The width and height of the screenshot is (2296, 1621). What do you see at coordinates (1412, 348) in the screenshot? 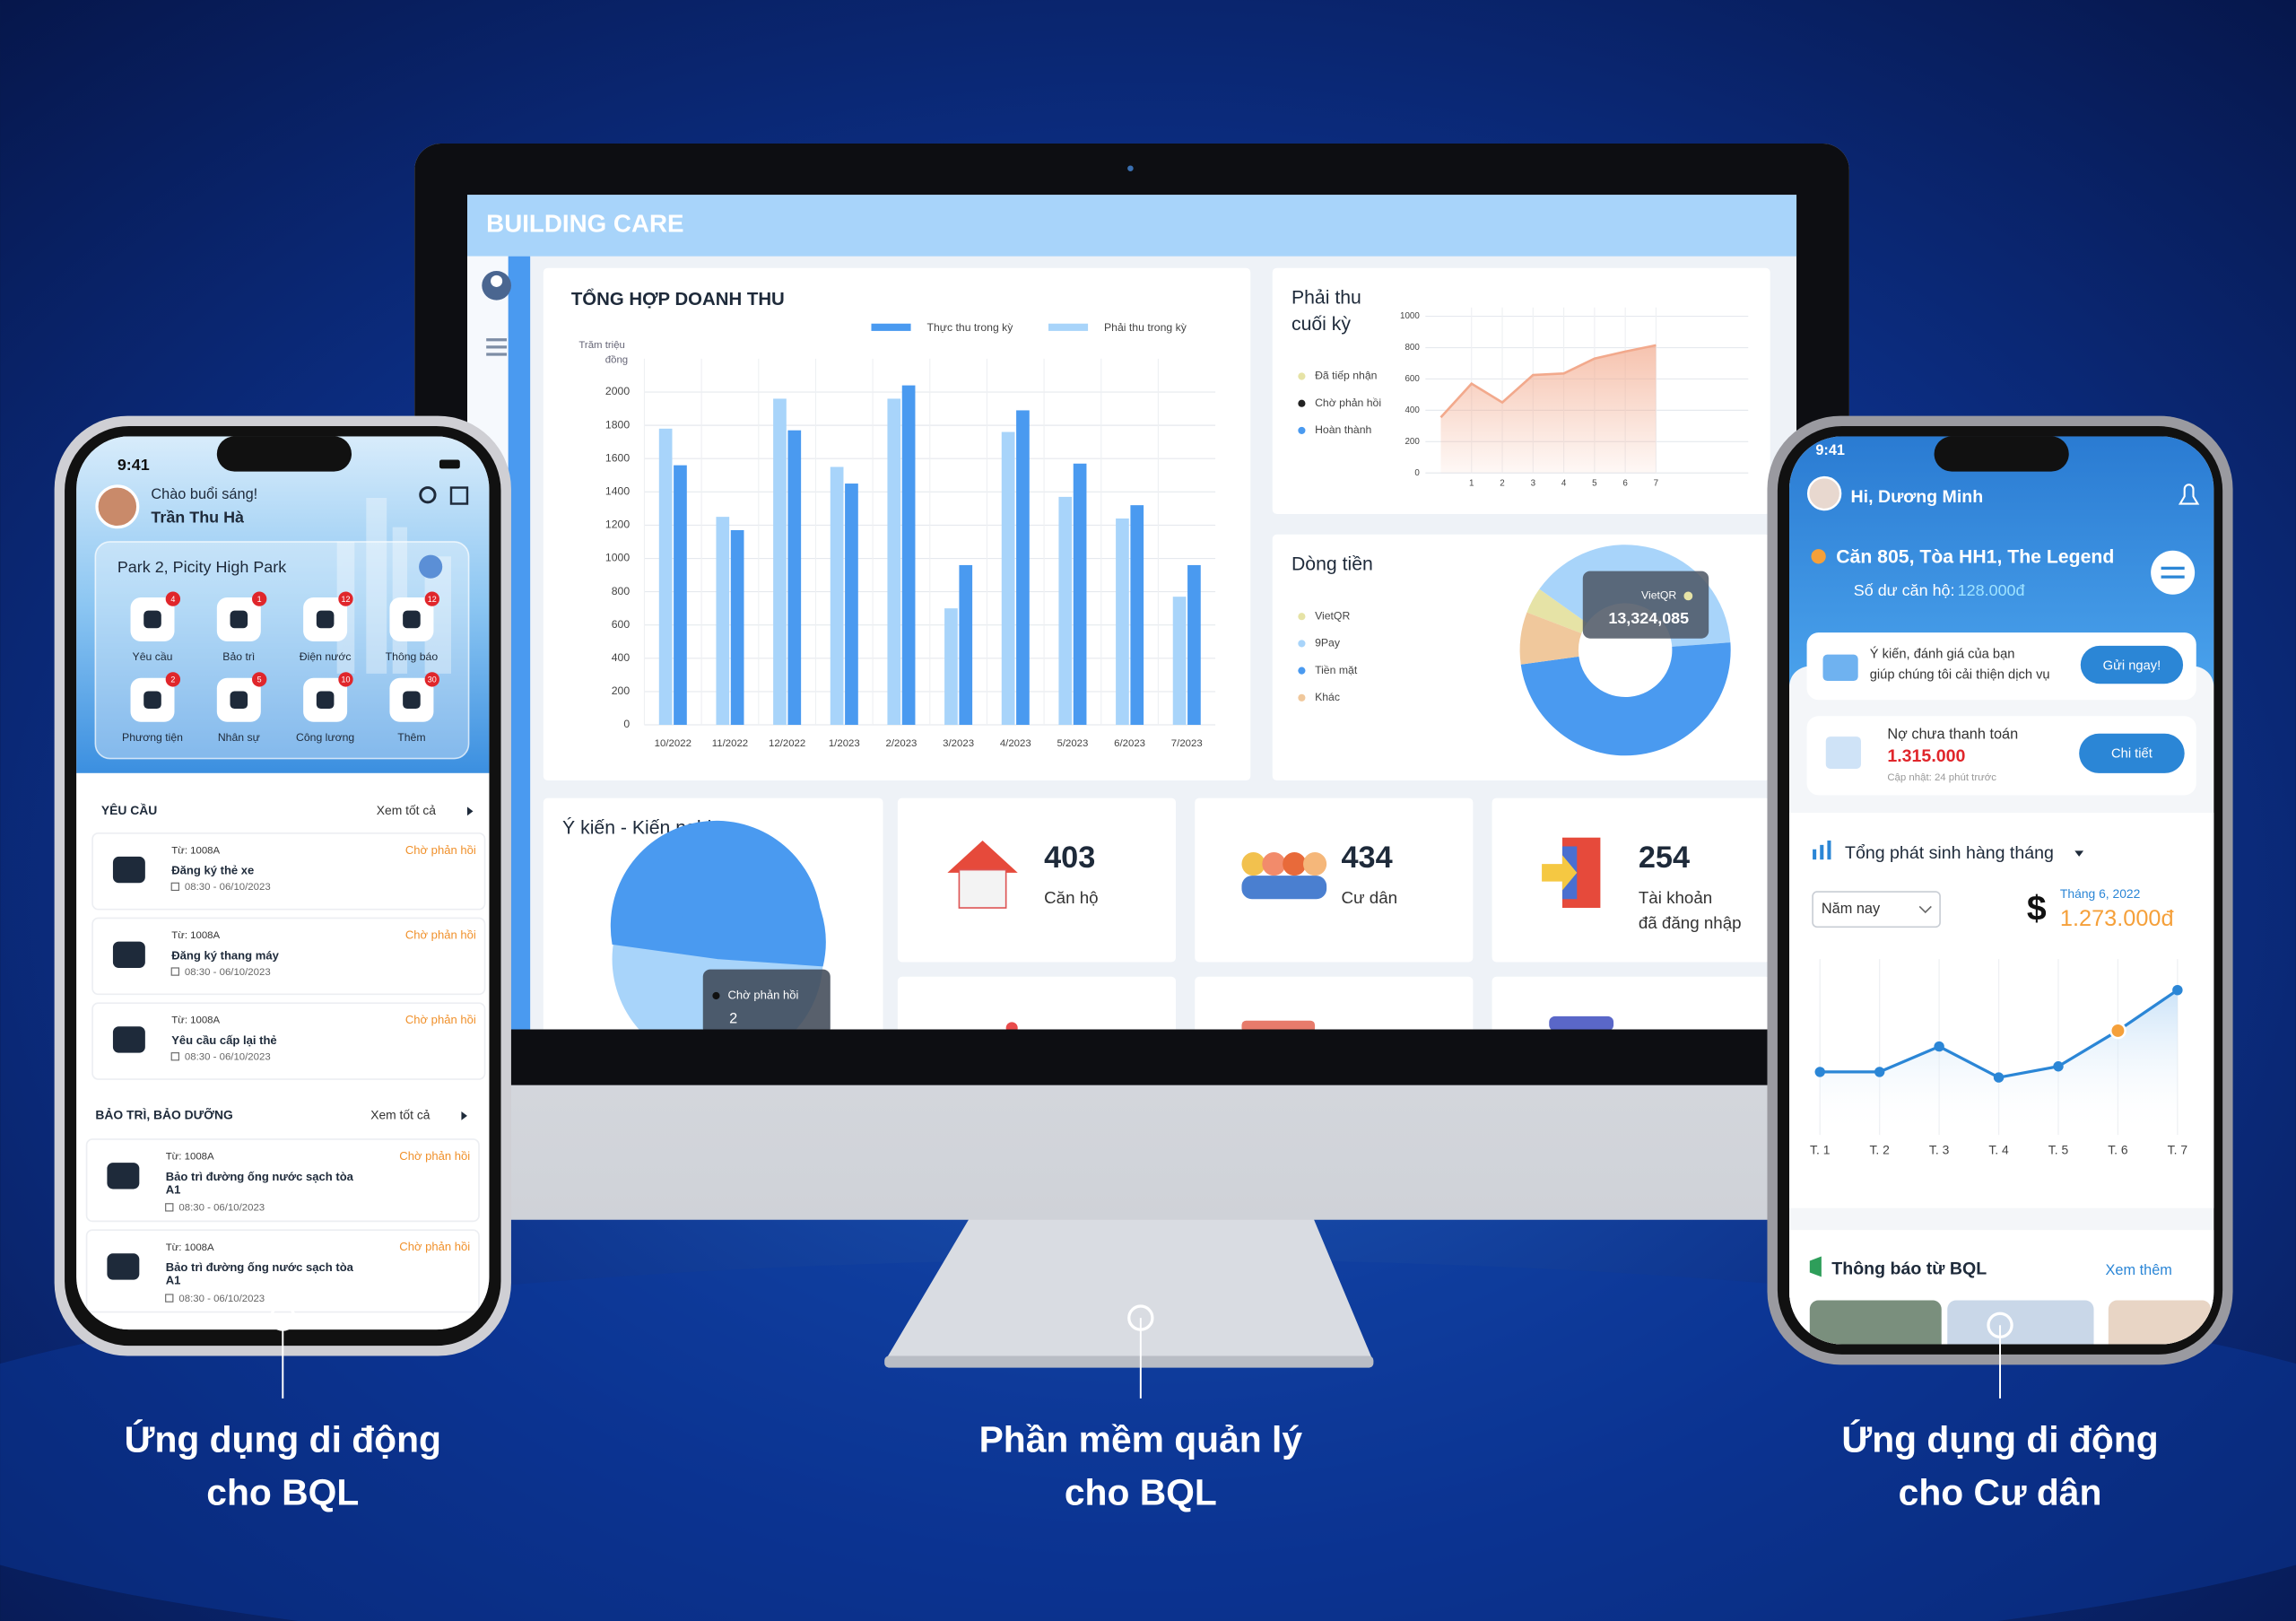
I see `y-tick-label: 800` at bounding box center [1412, 348].